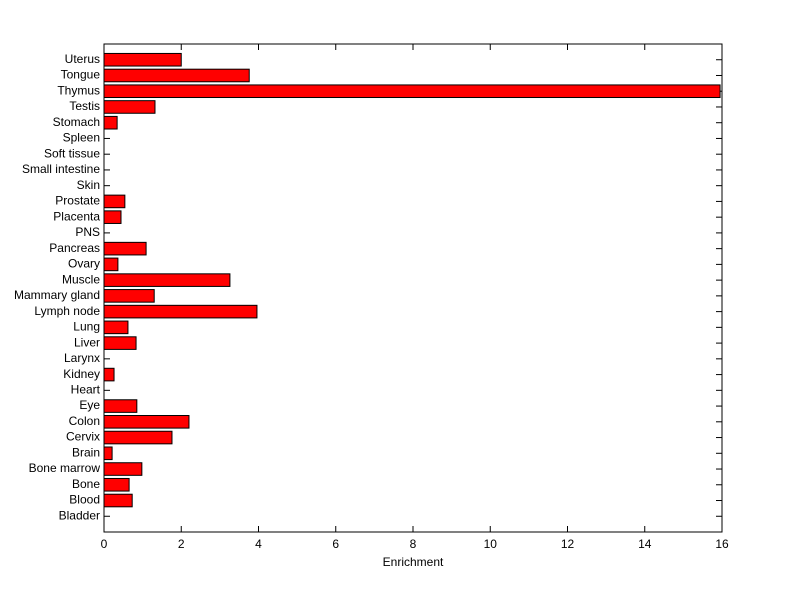  Describe the element at coordinates (86, 389) in the screenshot. I see `y-tick-label: Heart` at that location.